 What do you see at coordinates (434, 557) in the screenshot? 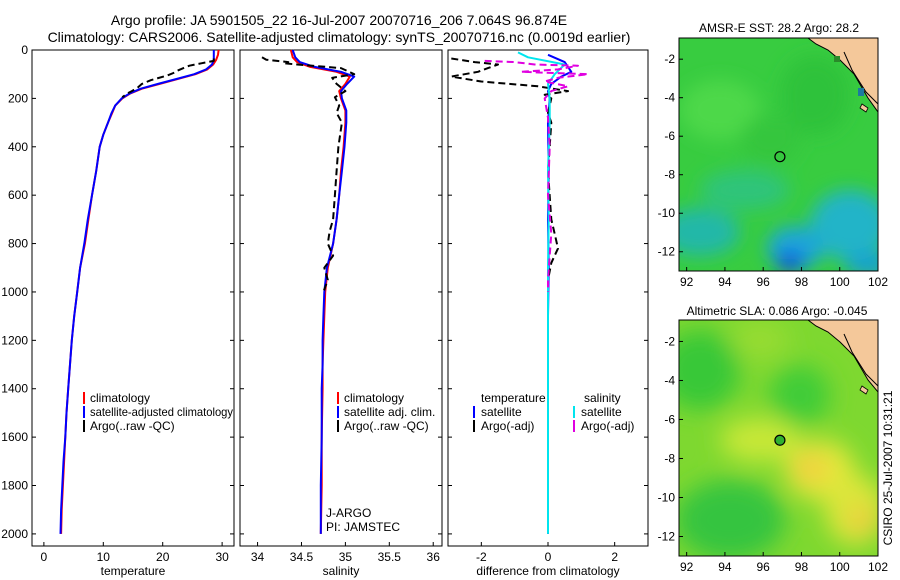
I see `x-tick-label: 36` at bounding box center [434, 557].